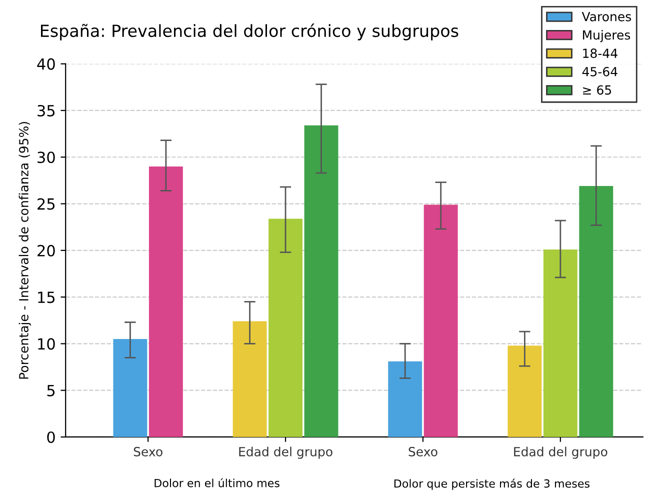  What do you see at coordinates (600, 53) in the screenshot?
I see `legend-label: 18-44` at bounding box center [600, 53].